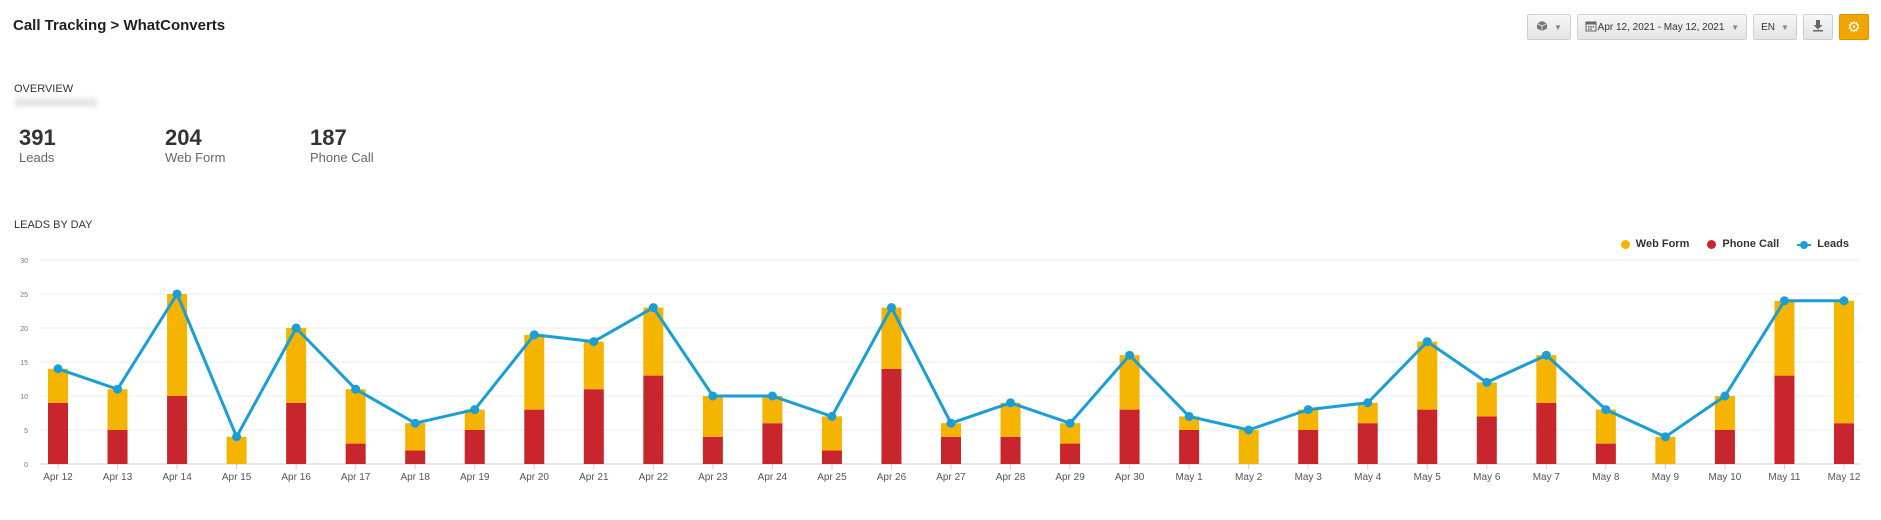  I want to click on settings-button: ⚙, so click(1854, 27).